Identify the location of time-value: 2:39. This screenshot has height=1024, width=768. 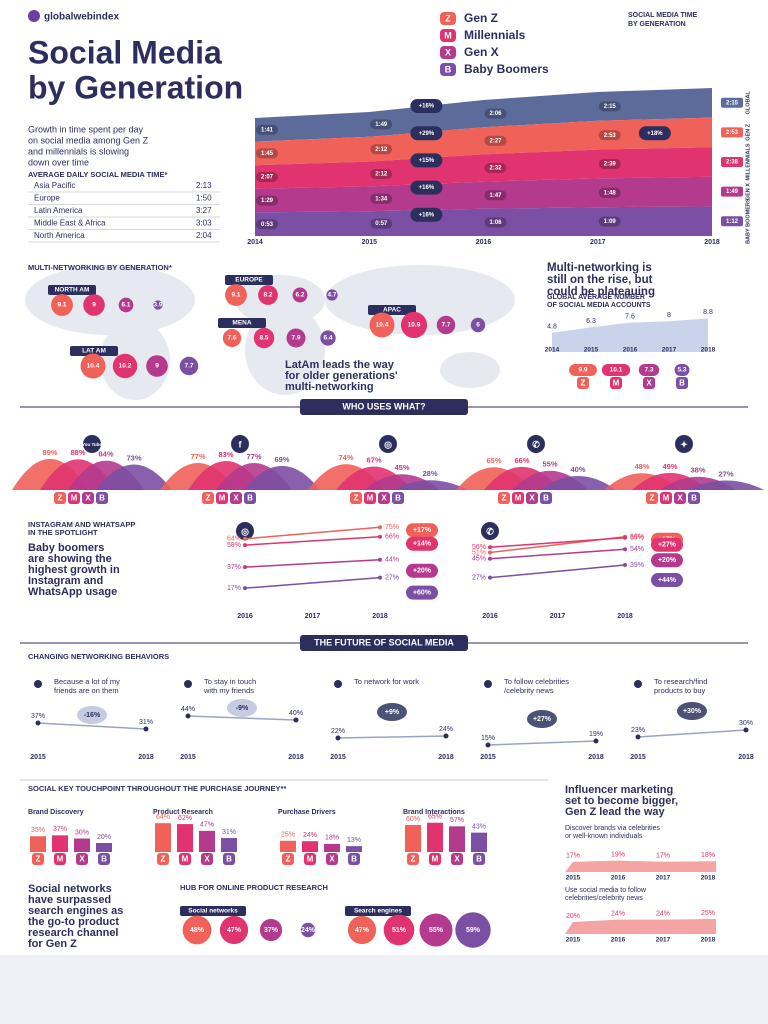
(610, 165).